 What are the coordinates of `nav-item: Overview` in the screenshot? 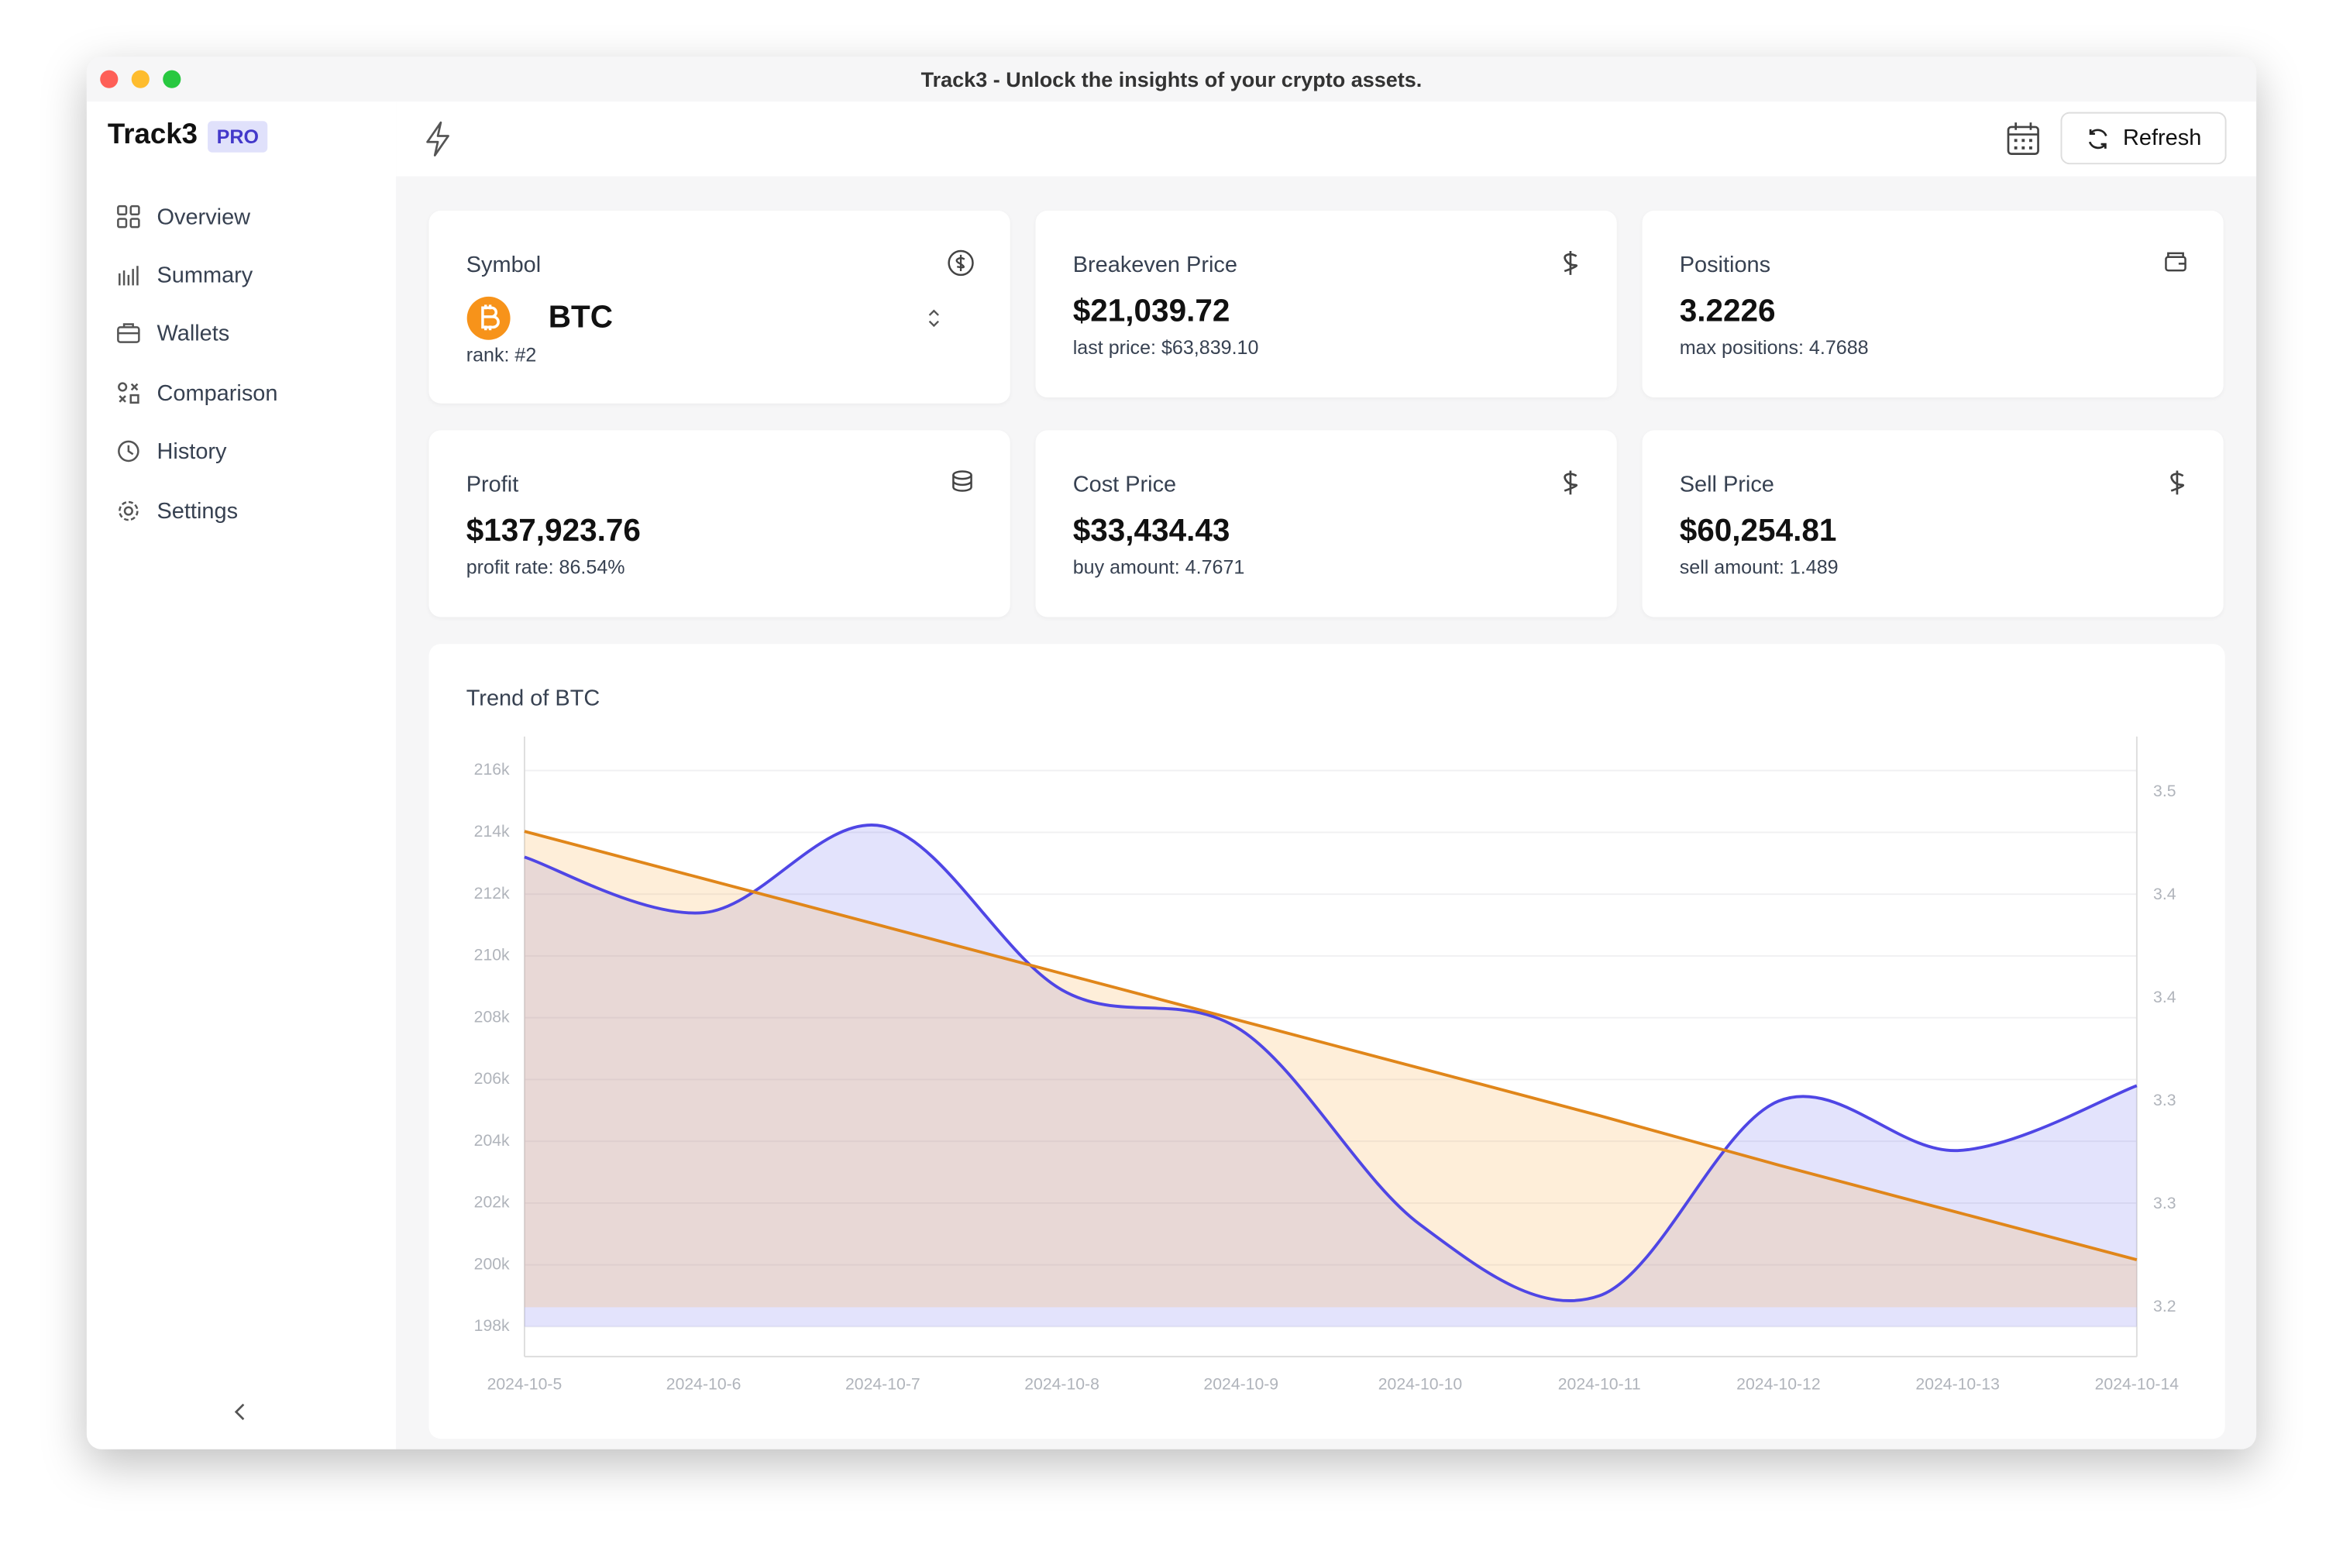 It's located at (183, 216).